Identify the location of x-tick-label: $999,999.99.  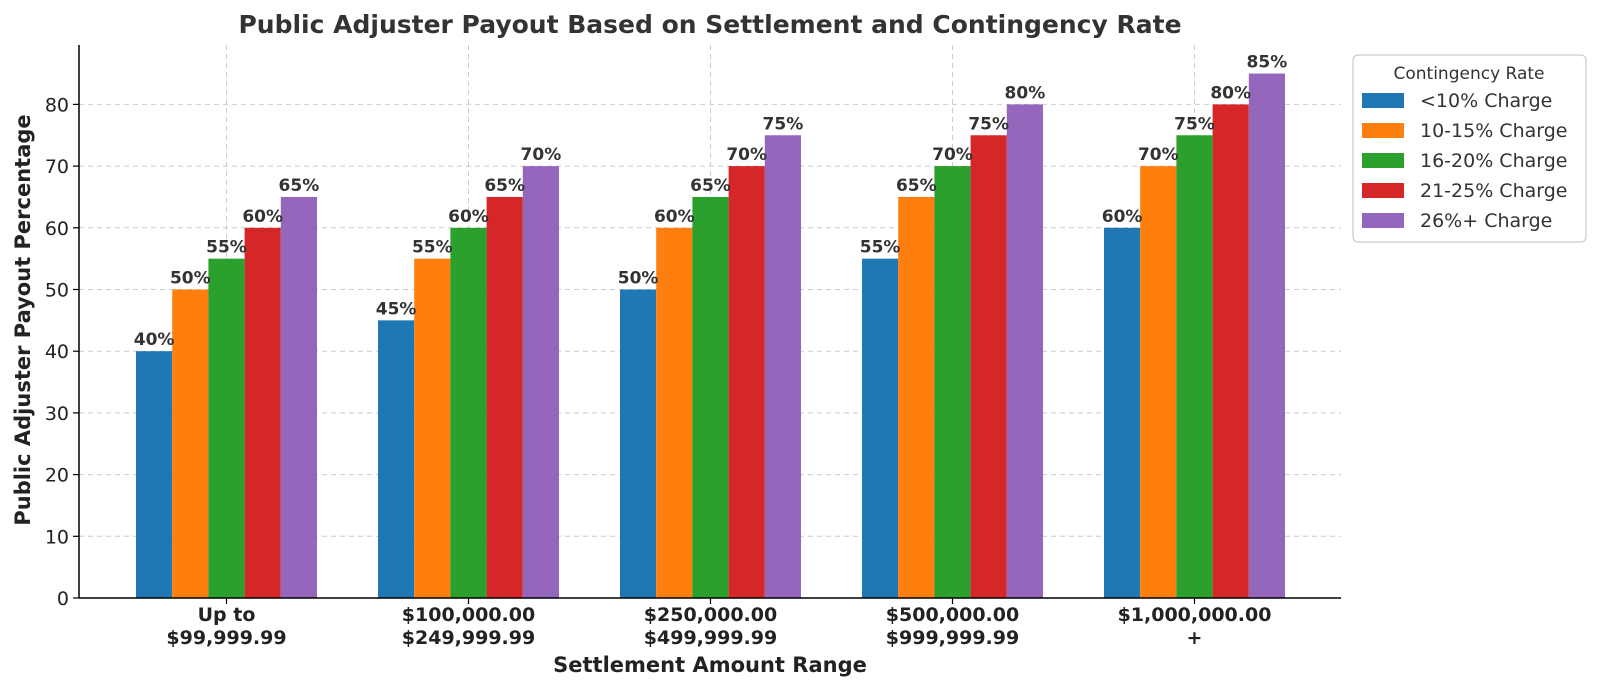
(952, 638).